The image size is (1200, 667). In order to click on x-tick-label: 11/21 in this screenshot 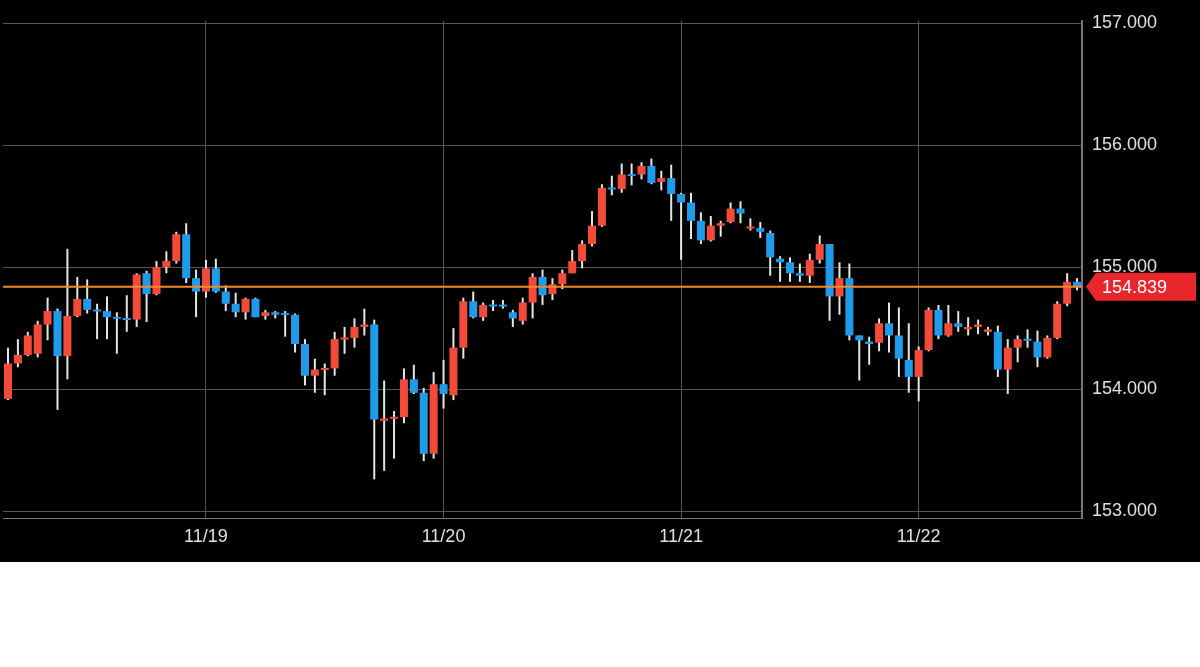, I will do `click(681, 536)`.